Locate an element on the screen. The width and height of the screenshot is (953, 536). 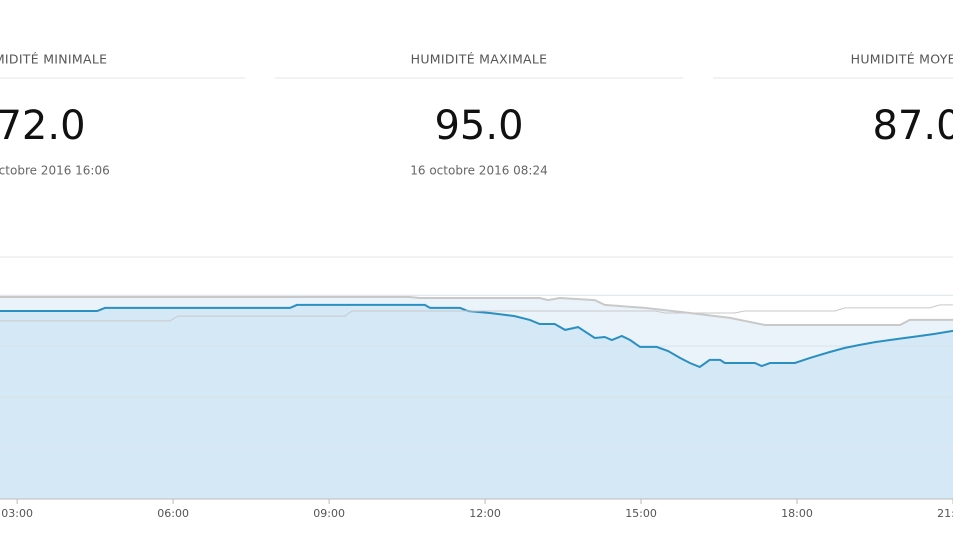
x-tick-label: 12:00 is located at coordinates (485, 513).